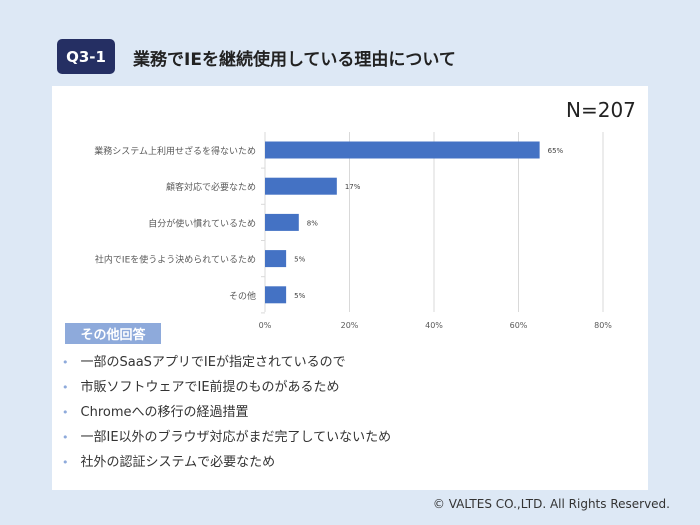 The image size is (700, 525). I want to click on other-answers-label: その他回答, so click(113, 333).